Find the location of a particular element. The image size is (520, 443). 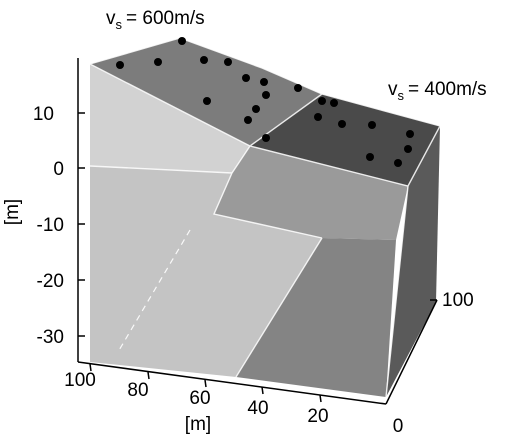

x-tick-40: 40 is located at coordinates (257, 408).